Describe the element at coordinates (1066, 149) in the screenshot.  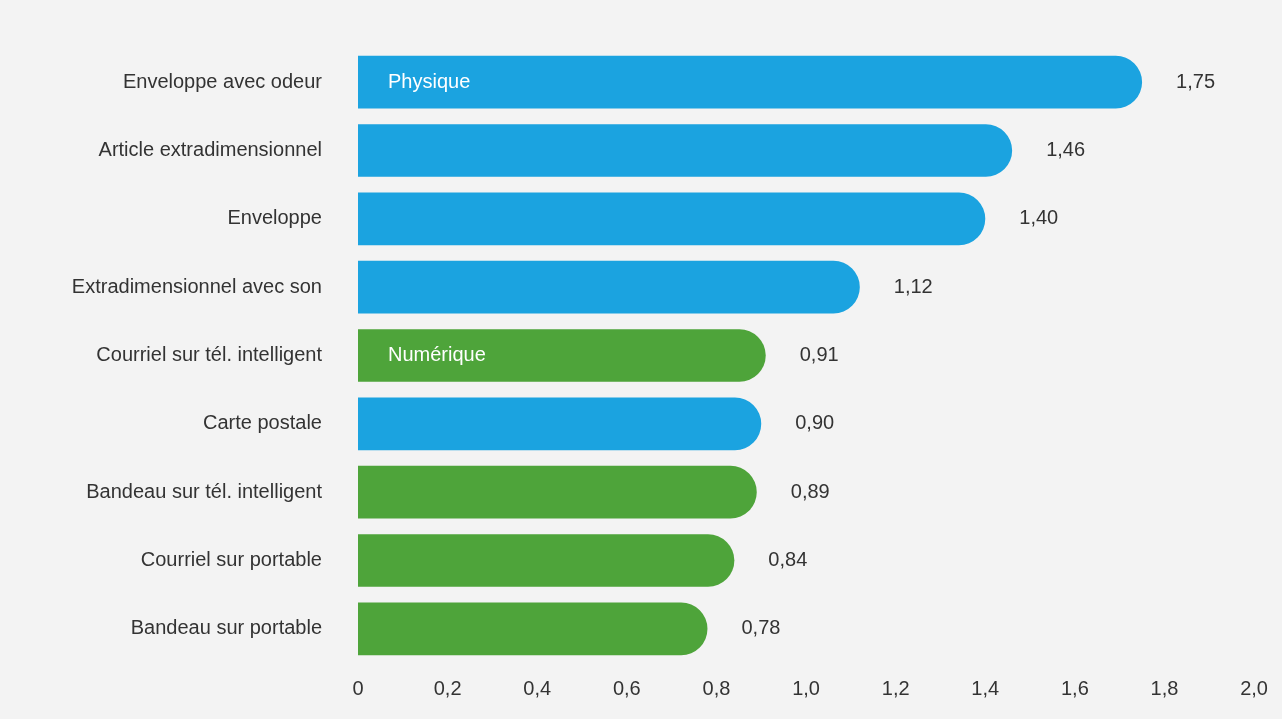
I see `data-label: 1,46` at that location.